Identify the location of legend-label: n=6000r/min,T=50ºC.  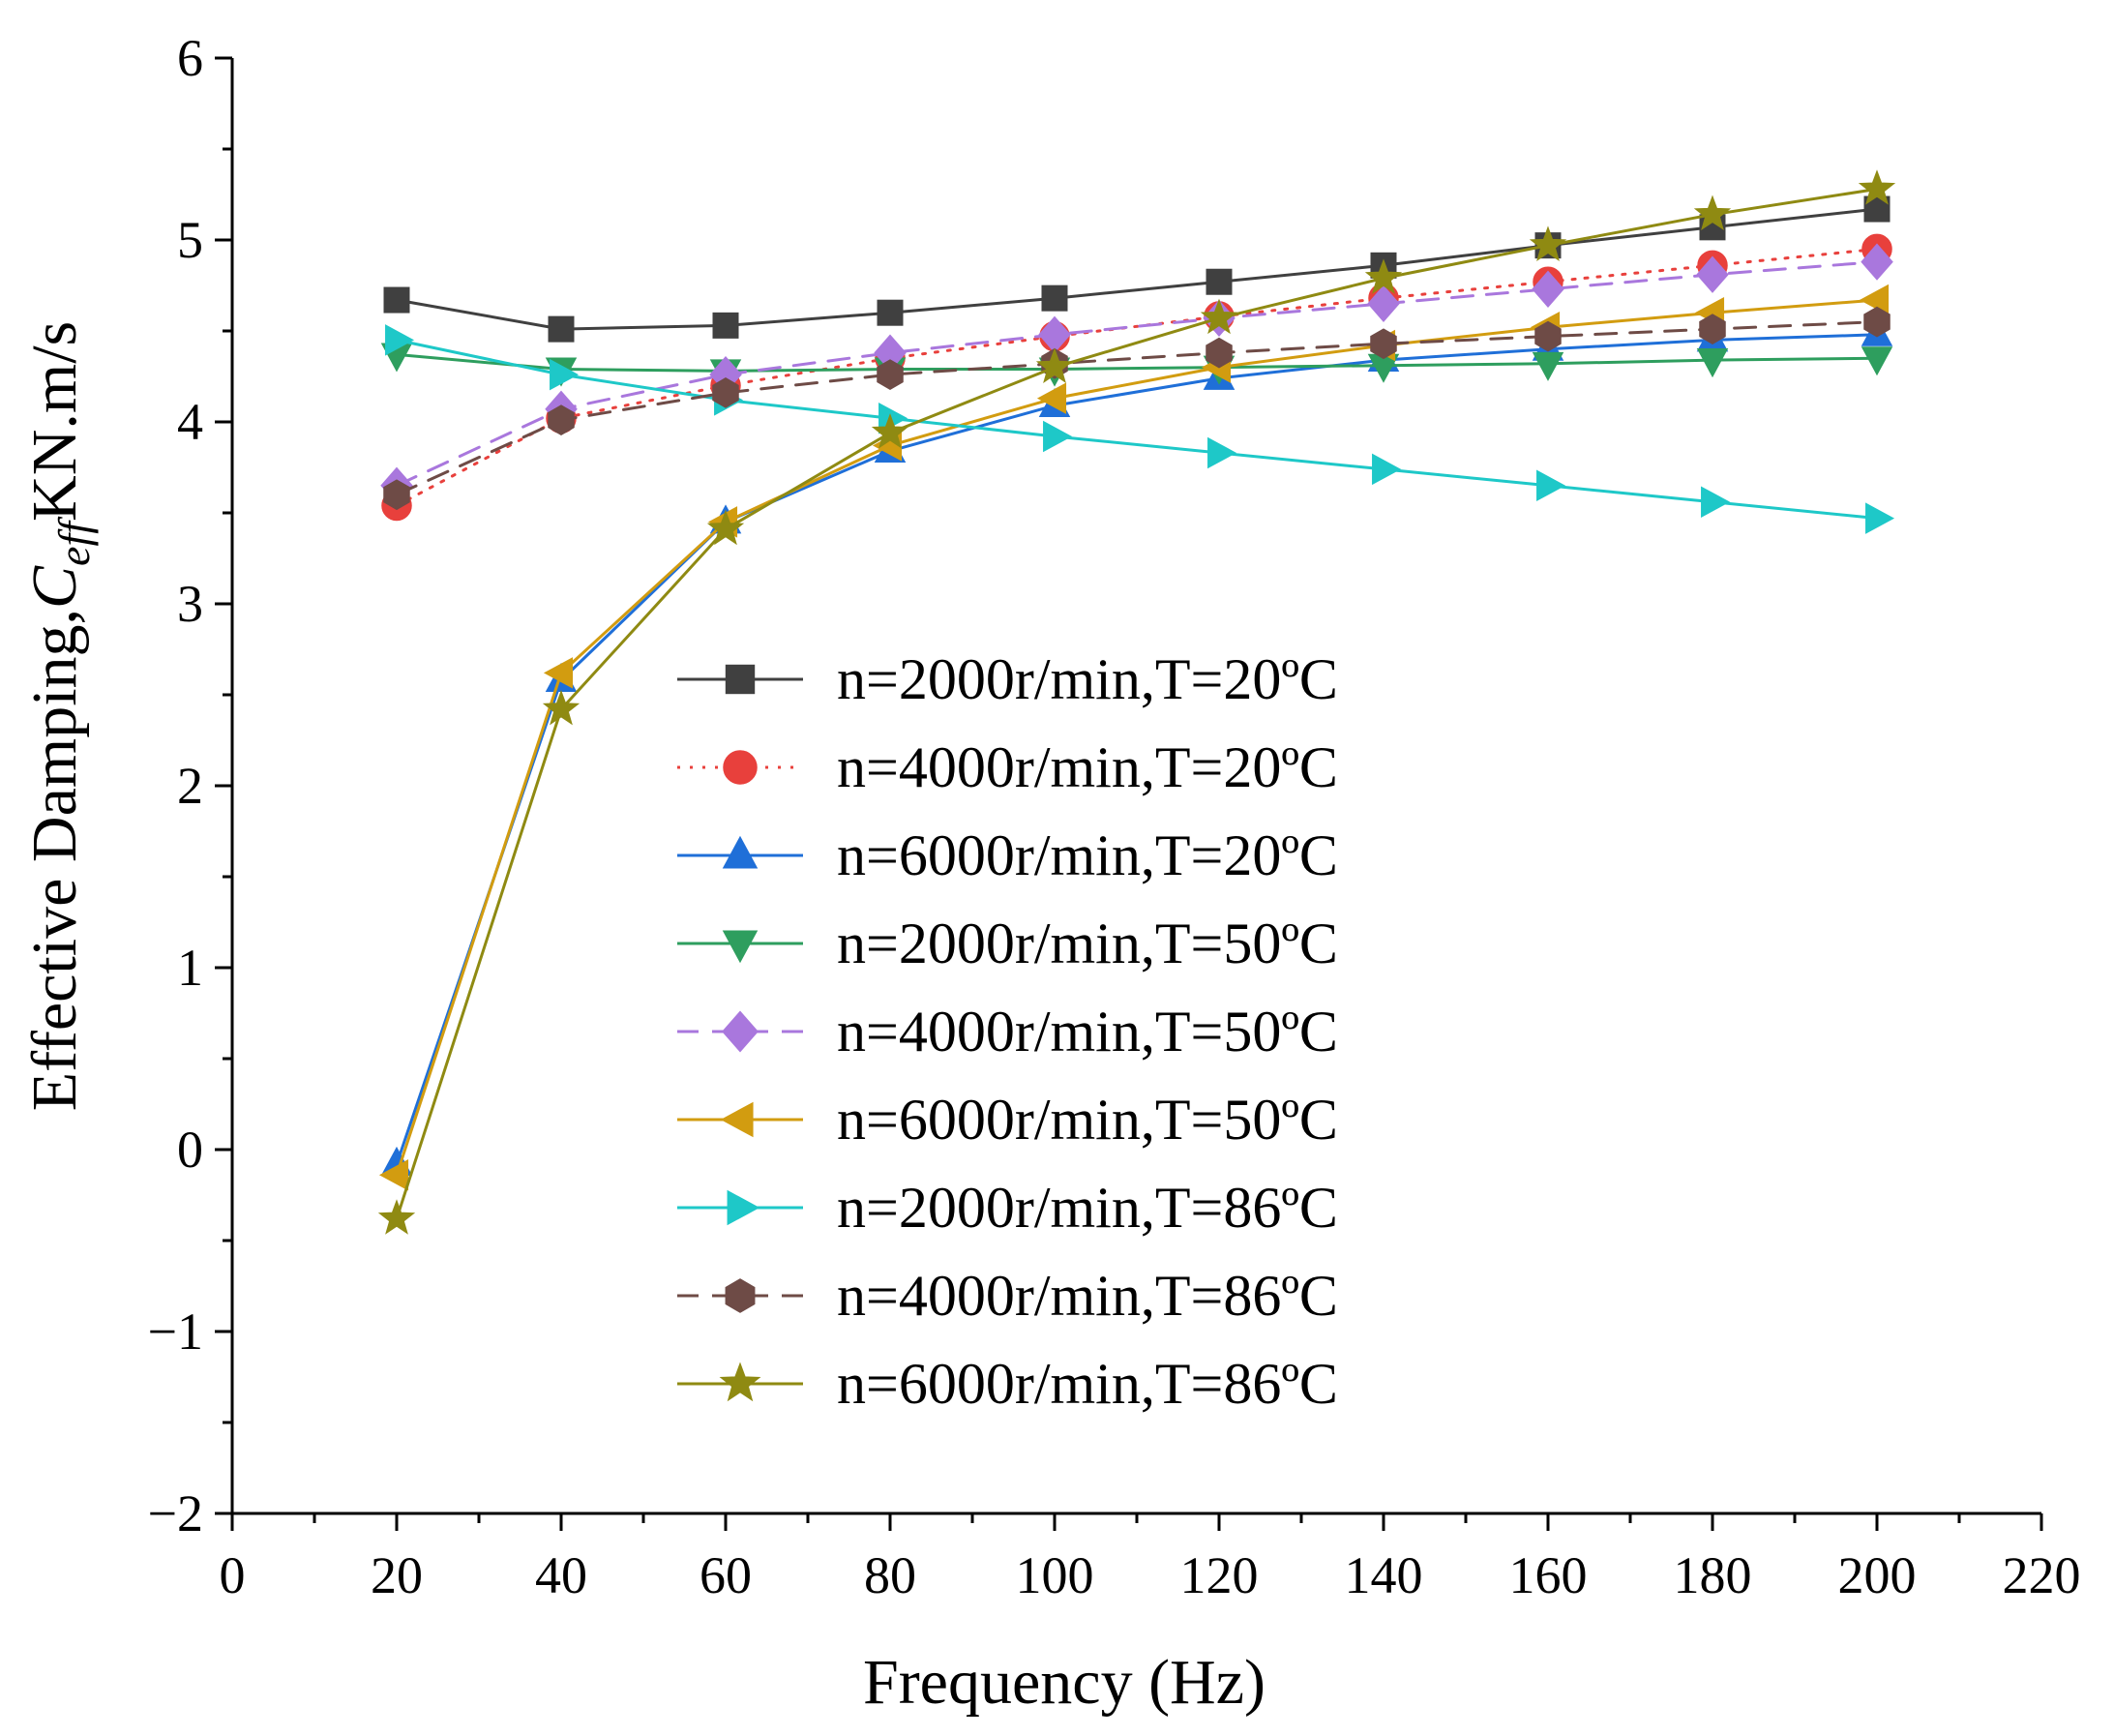
(1087, 1120).